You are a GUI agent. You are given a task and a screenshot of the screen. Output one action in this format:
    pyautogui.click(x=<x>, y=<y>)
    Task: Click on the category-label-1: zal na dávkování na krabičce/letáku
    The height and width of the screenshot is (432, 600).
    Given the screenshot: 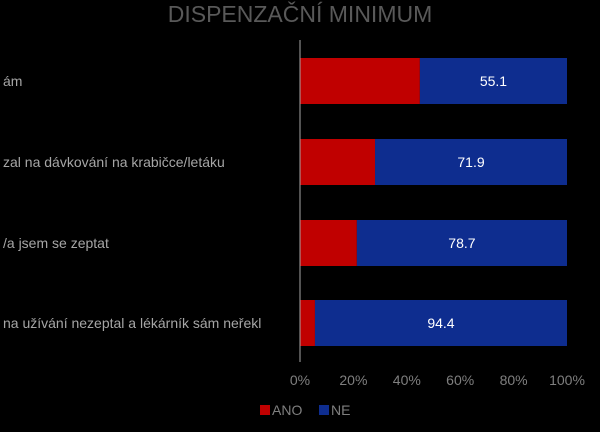 What is the action you would take?
    pyautogui.click(x=114, y=162)
    